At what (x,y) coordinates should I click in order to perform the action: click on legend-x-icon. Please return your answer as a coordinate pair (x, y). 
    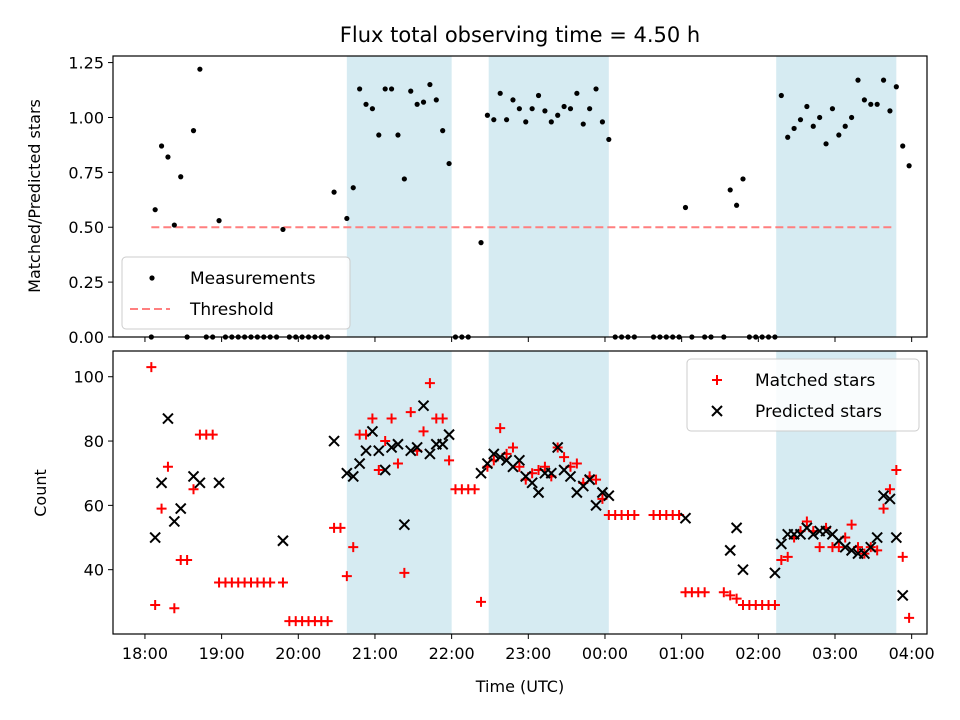
    Looking at the image, I should click on (717, 411).